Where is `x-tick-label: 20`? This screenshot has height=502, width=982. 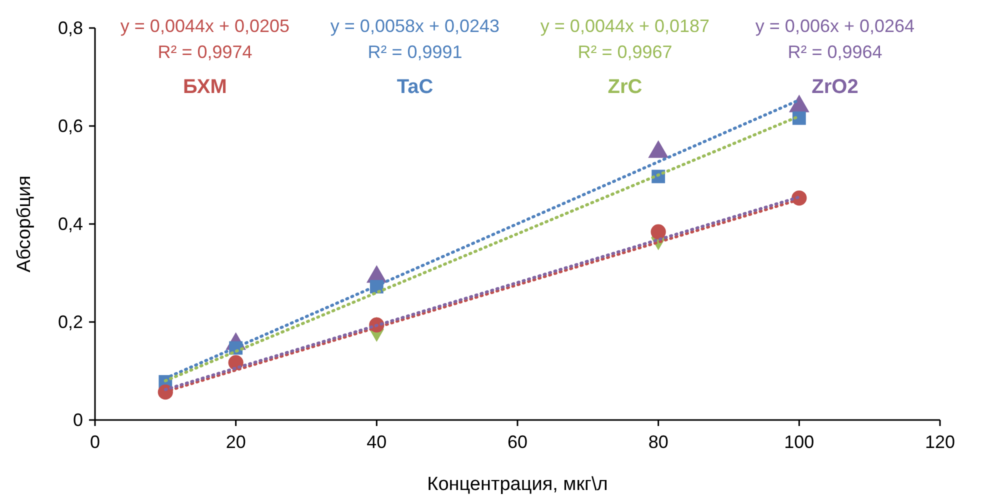 x-tick-label: 20 is located at coordinates (236, 442).